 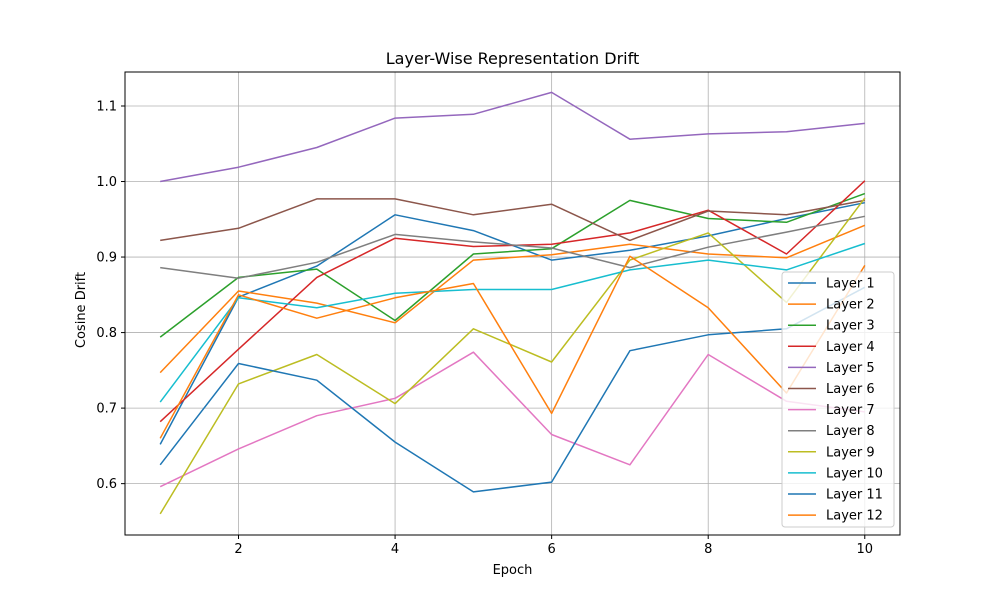 I want to click on legend-box, so click(x=838, y=399).